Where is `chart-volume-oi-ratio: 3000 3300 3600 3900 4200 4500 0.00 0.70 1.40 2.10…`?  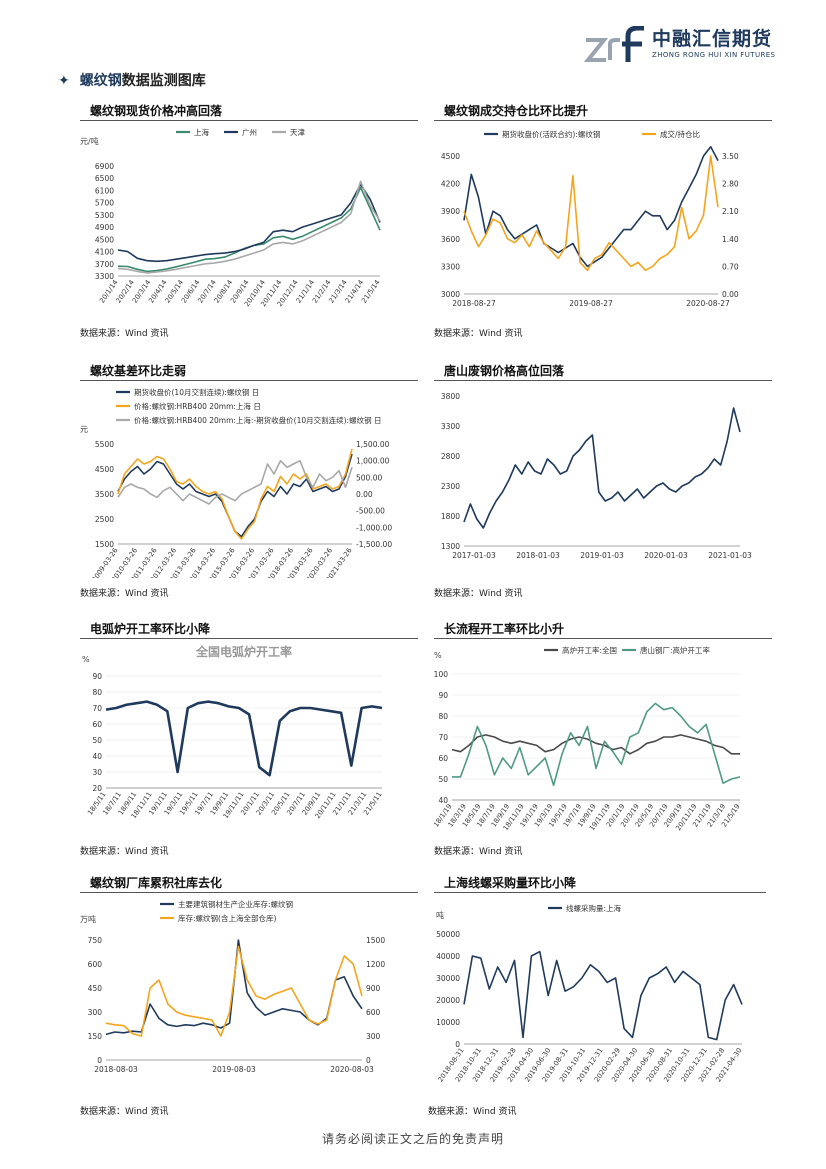
chart-volume-oi-ratio: 3000 3300 3600 3900 4200 4500 0.00 0.70 1.40 2.10… is located at coordinates (590, 218).